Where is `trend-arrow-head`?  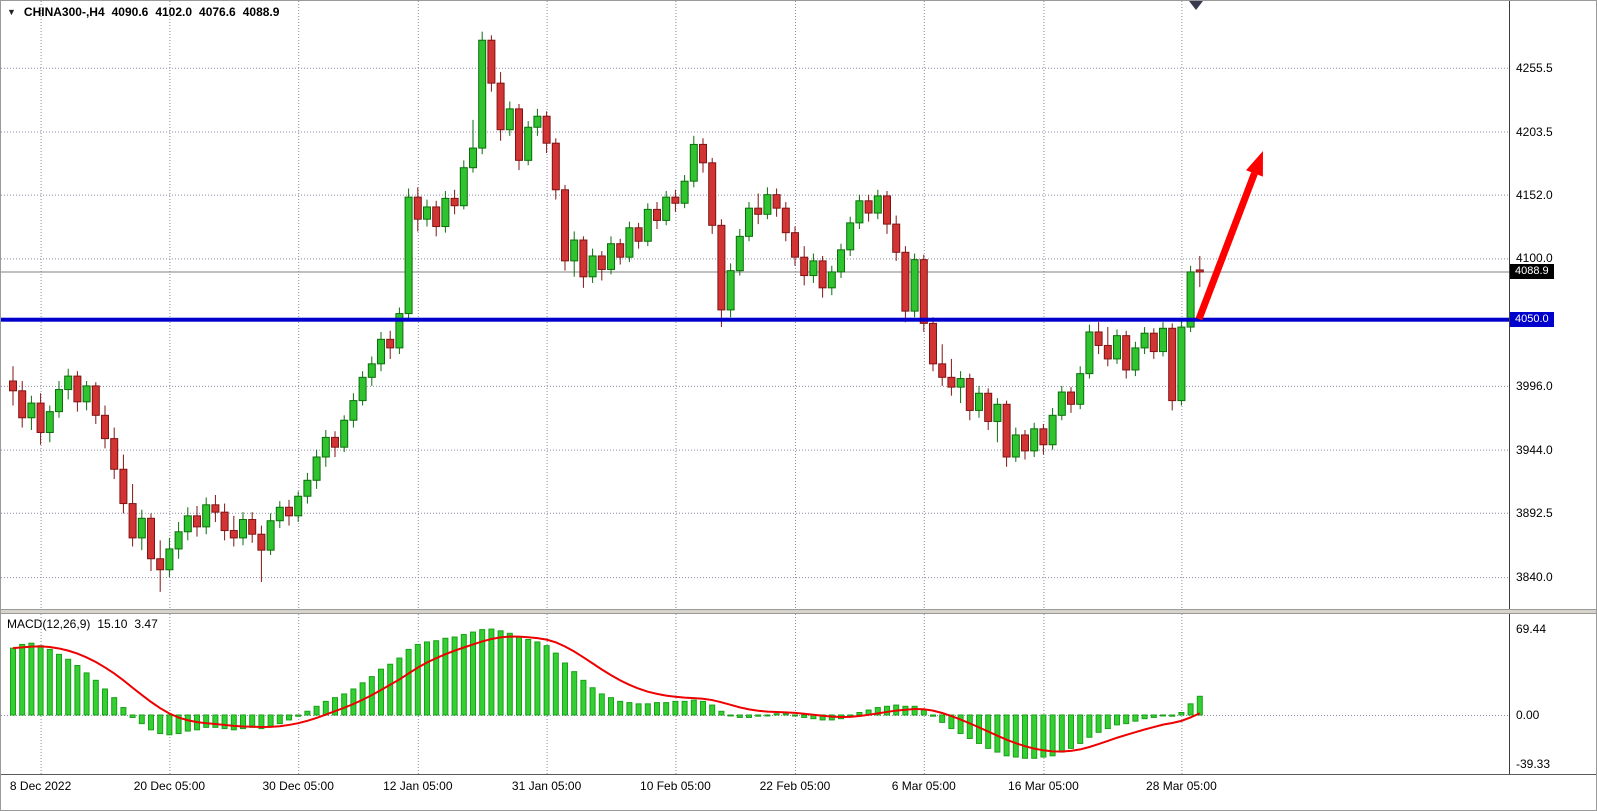 trend-arrow-head is located at coordinates (1254, 164).